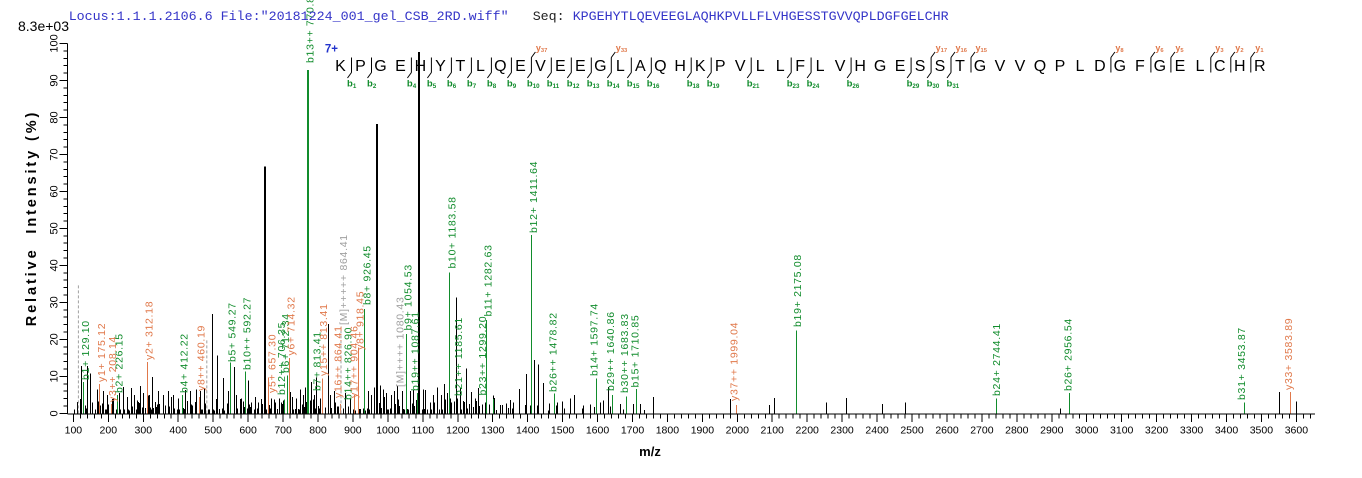 This screenshot has width=1362, height=478. Describe the element at coordinates (668, 431) in the screenshot. I see `svg-text: 1800` at that location.